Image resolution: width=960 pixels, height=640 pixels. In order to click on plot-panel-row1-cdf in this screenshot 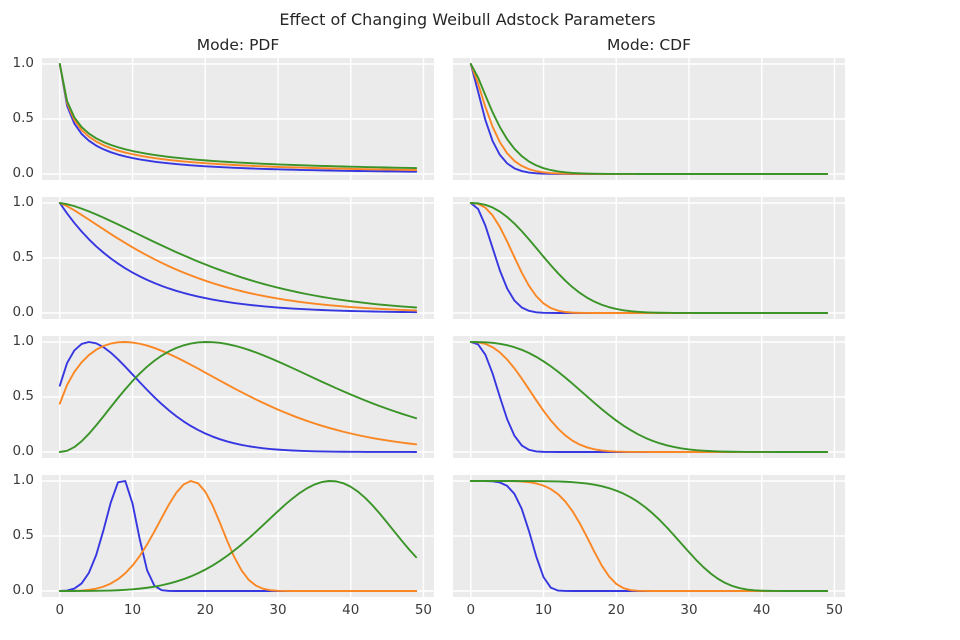, I will do `click(649, 258)`.